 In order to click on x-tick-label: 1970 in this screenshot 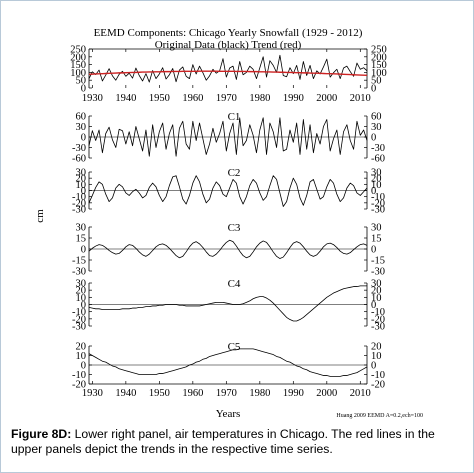, I will do `click(226, 393)`.